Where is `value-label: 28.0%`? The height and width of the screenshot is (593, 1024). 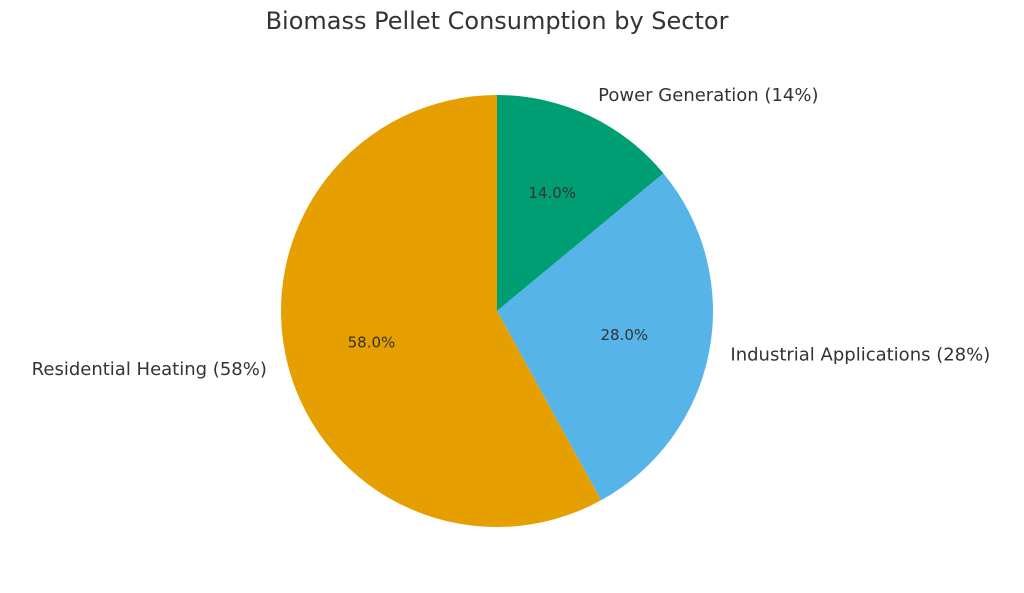 value-label: 28.0% is located at coordinates (624, 335).